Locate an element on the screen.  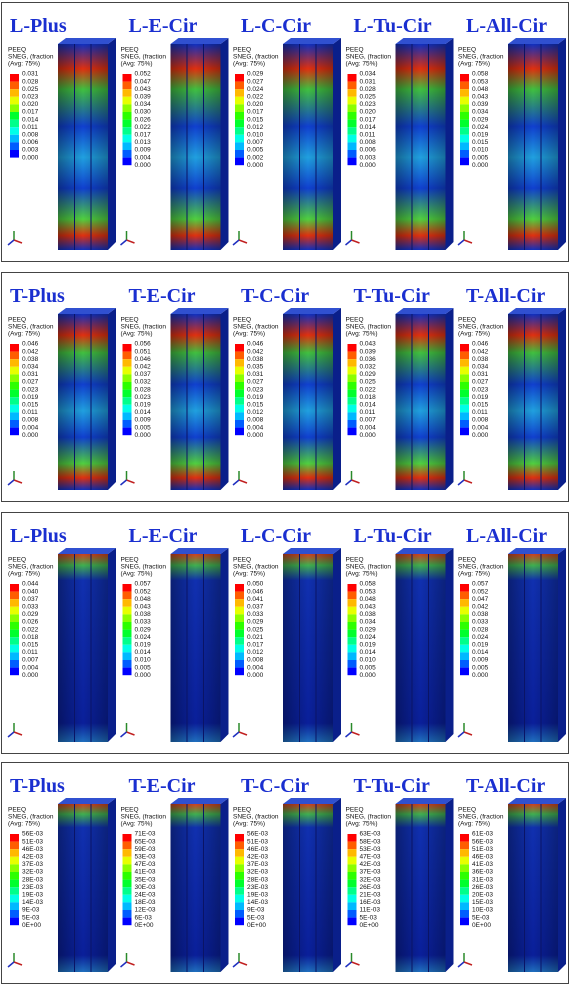
legend-value: 0.006 is located at coordinates (368, 150).